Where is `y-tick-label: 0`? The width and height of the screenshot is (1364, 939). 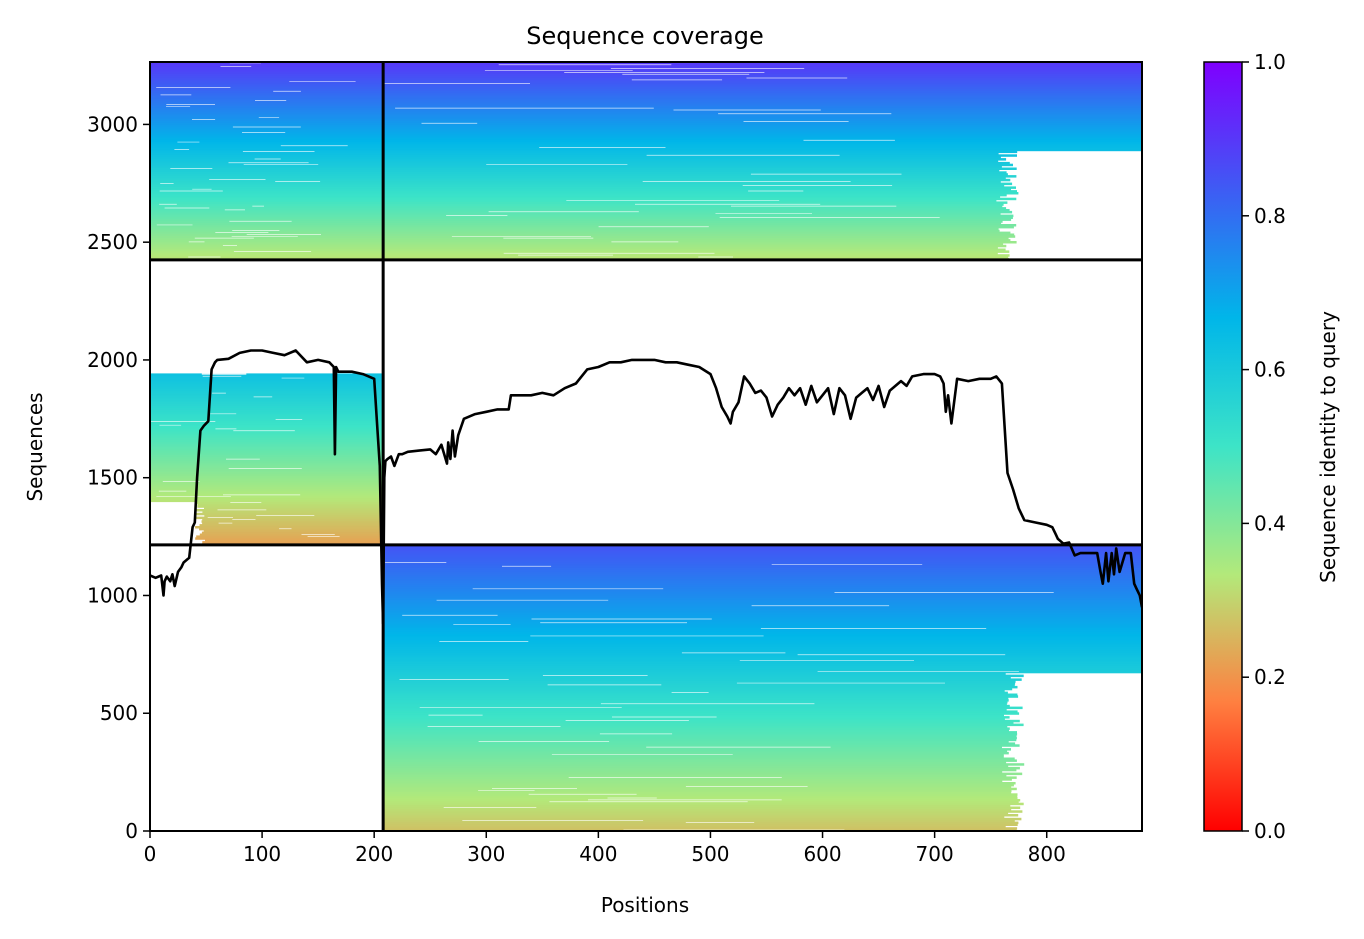
y-tick-label: 0 is located at coordinates (131, 831).